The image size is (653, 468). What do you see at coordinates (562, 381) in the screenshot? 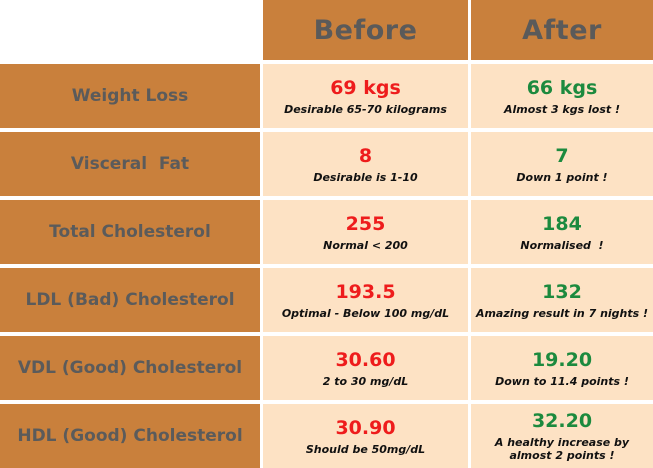
I see `after-note: Down to 11.4 points !` at bounding box center [562, 381].